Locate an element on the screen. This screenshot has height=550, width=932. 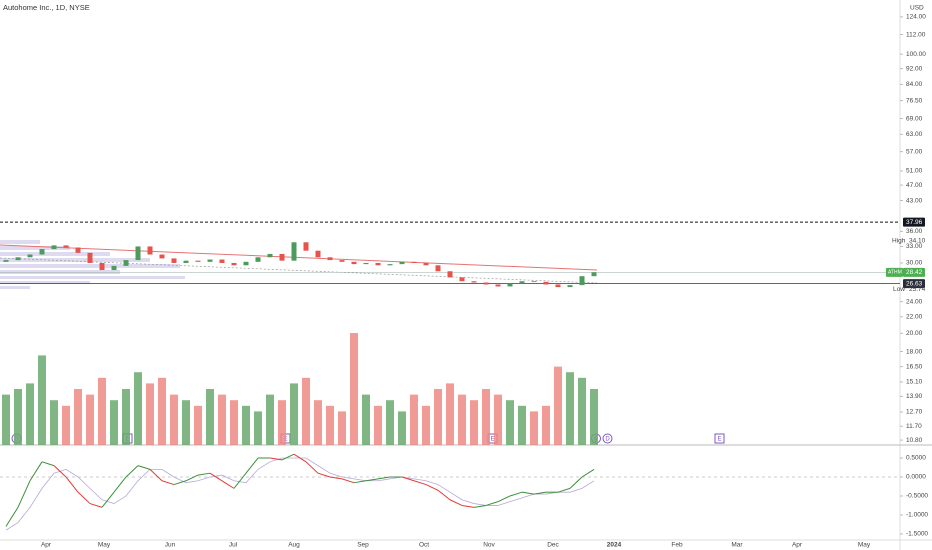
y-tick-label: 84.00 is located at coordinates (914, 84).